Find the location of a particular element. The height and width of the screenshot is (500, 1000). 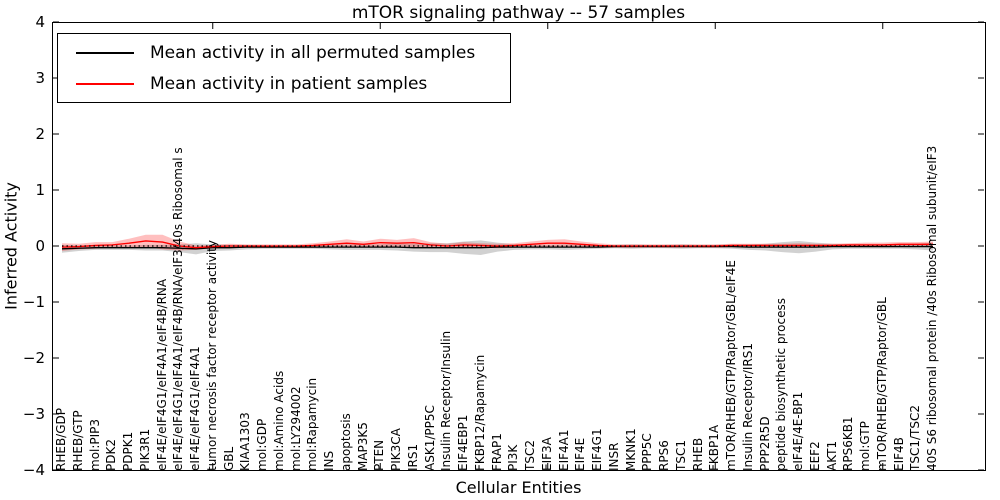

y-tick-label: 0 is located at coordinates (40, 246).